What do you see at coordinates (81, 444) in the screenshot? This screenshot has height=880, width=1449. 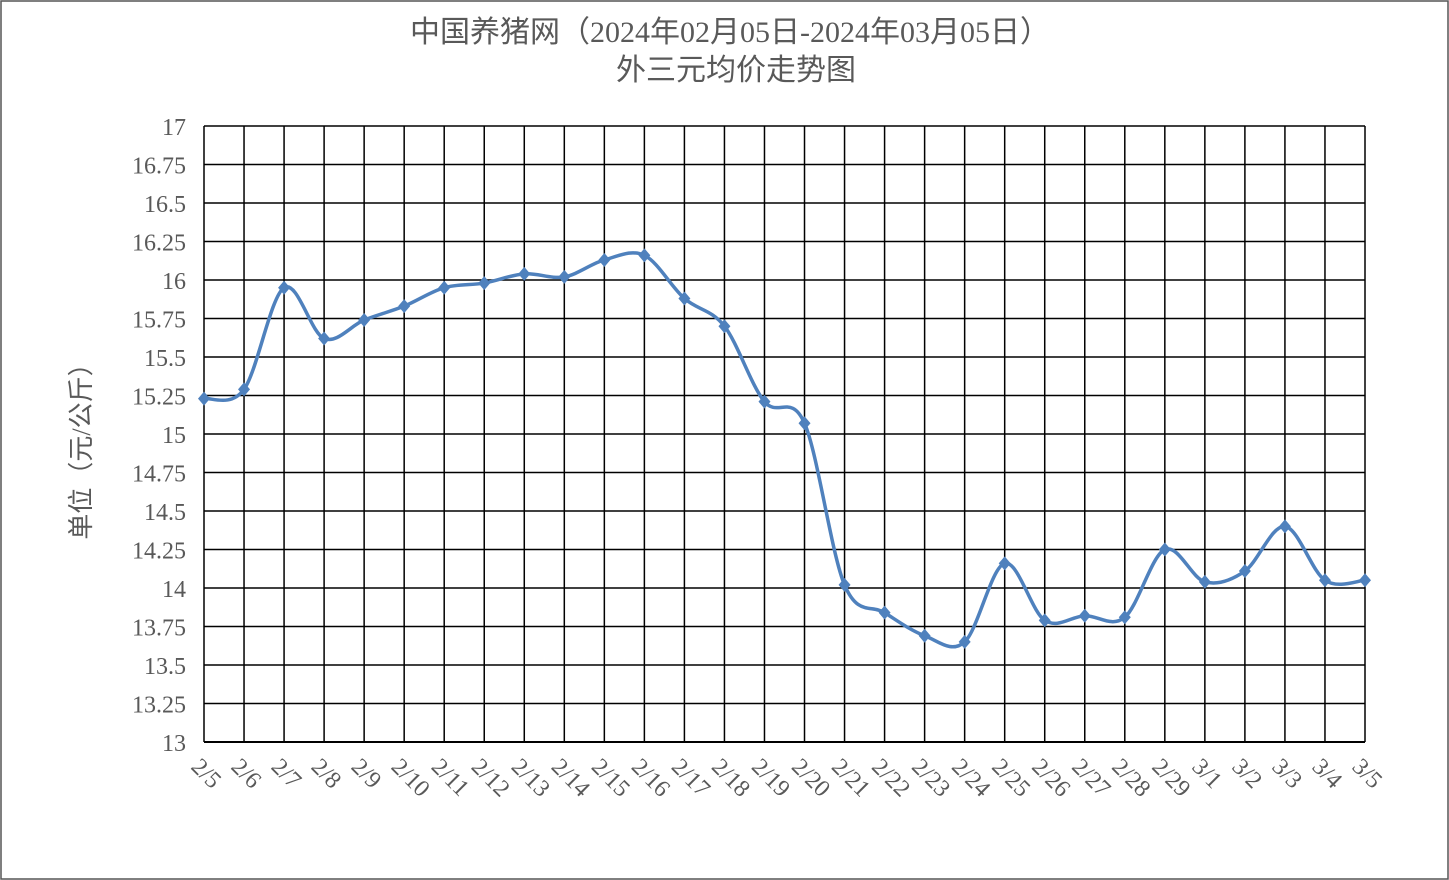 I see `y-axis-label: 单位（元/公斤）` at bounding box center [81, 444].